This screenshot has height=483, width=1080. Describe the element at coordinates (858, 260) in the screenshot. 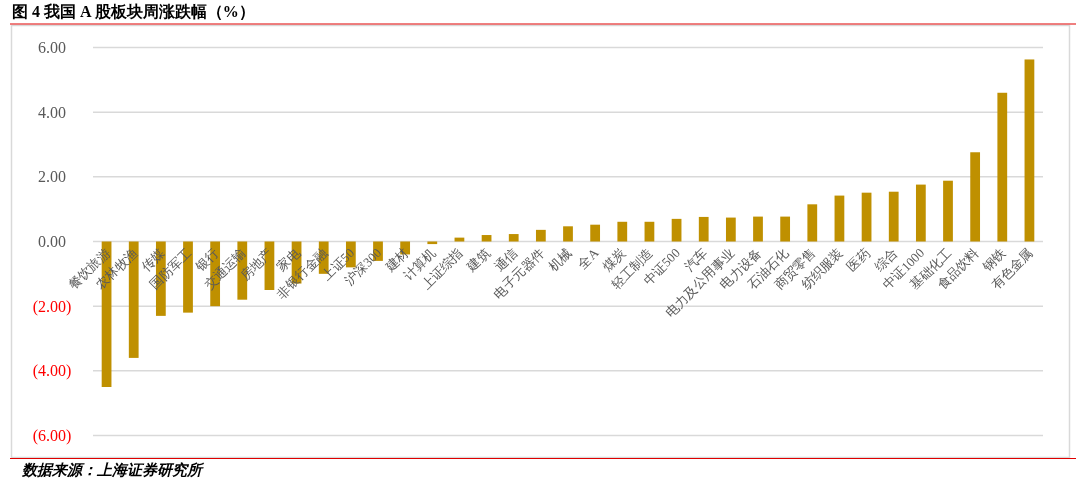

I see `x-tick-label: 医药` at that location.